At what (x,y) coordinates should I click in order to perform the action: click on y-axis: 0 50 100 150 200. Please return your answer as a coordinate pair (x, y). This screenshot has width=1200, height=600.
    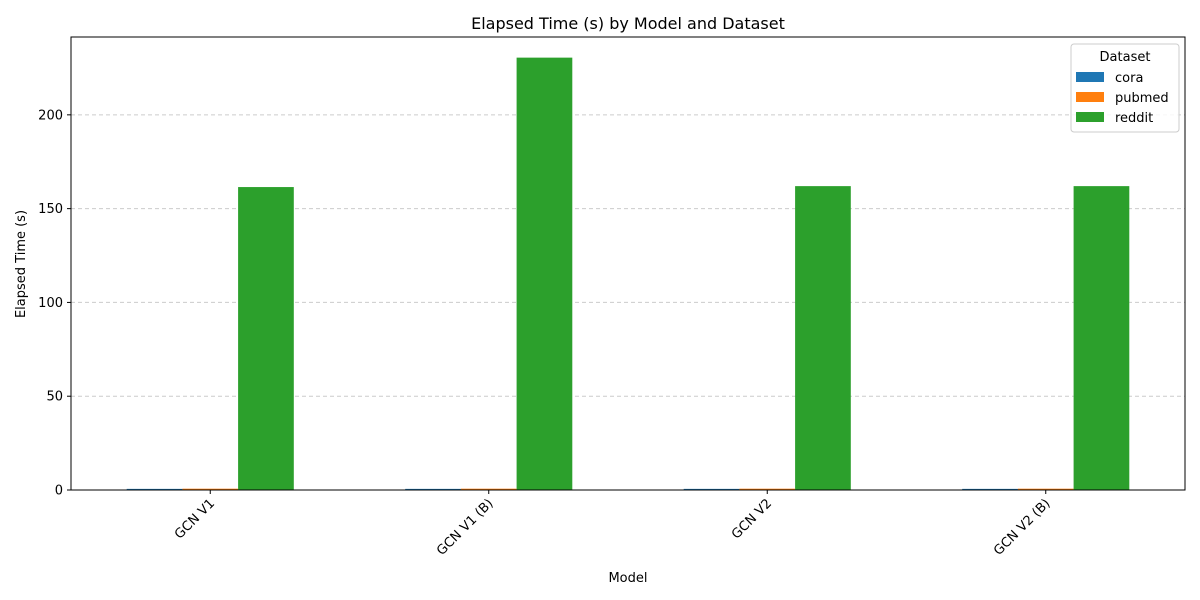
    Looking at the image, I should click on (54, 303).